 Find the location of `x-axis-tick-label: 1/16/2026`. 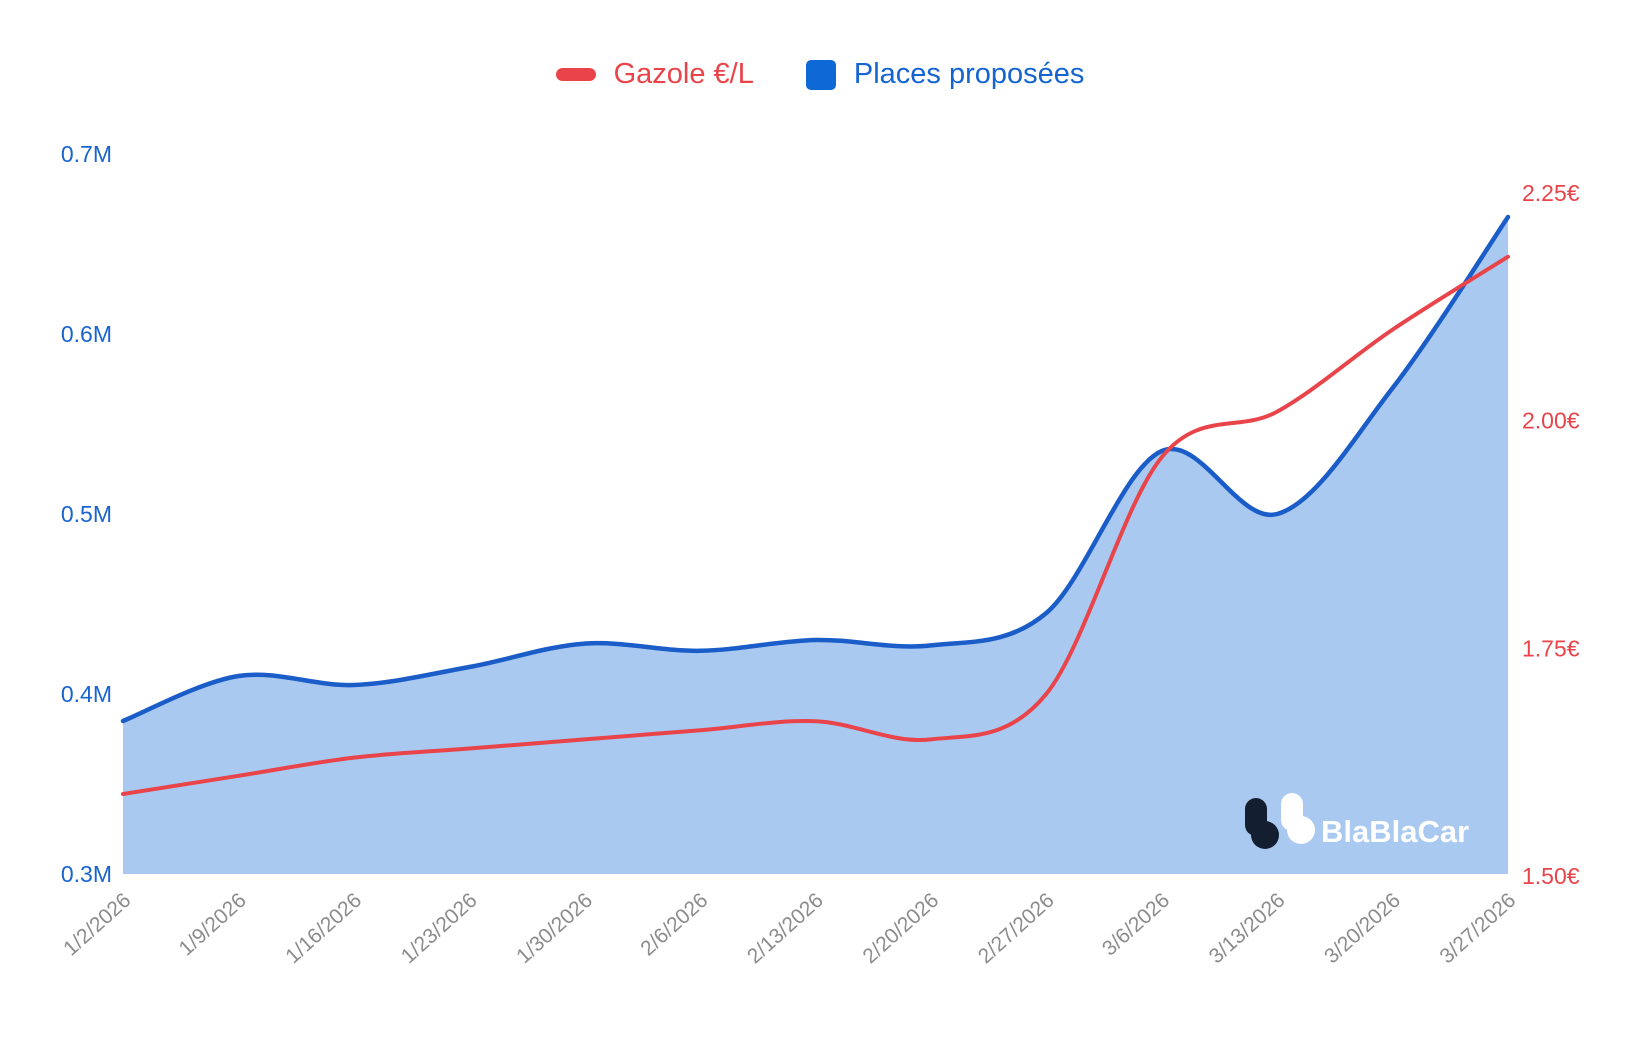

x-axis-tick-label: 1/16/2026 is located at coordinates (323, 929).